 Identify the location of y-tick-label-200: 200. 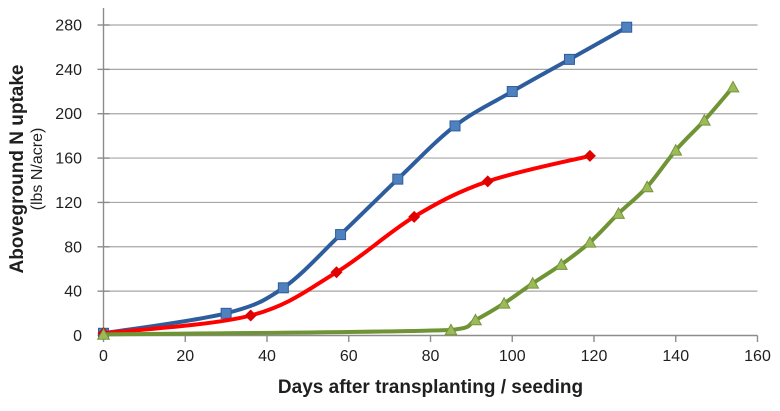
(68, 114).